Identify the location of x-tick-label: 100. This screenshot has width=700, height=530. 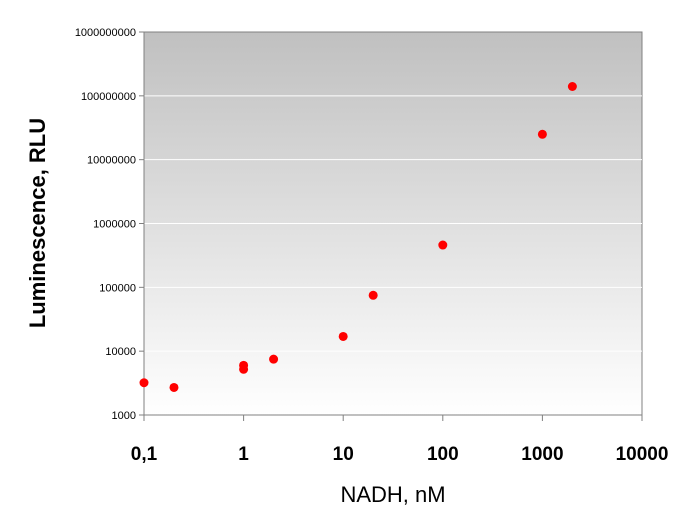
(443, 454).